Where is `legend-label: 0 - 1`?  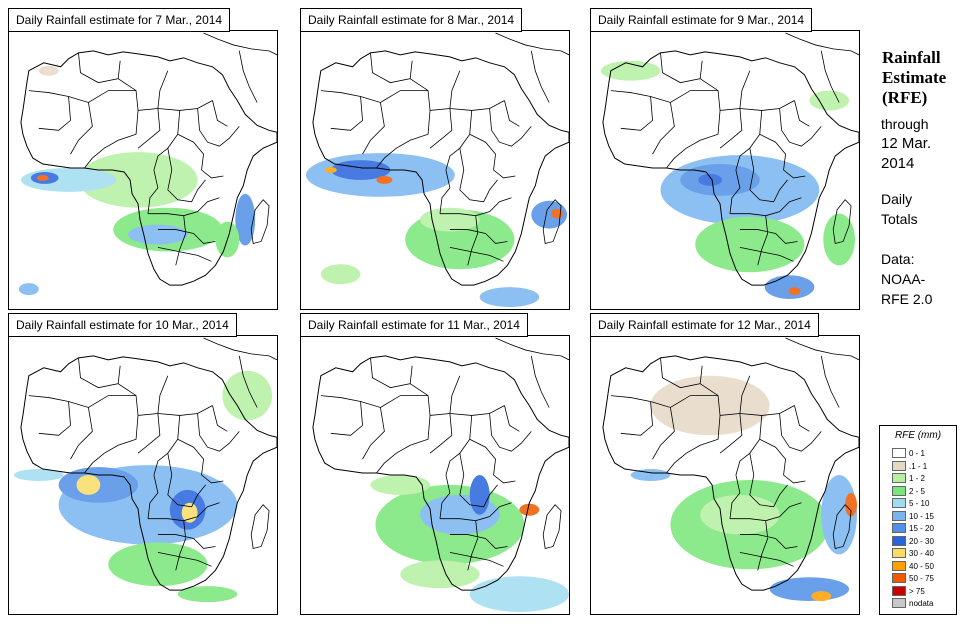
legend-label: 0 - 1 is located at coordinates (917, 453).